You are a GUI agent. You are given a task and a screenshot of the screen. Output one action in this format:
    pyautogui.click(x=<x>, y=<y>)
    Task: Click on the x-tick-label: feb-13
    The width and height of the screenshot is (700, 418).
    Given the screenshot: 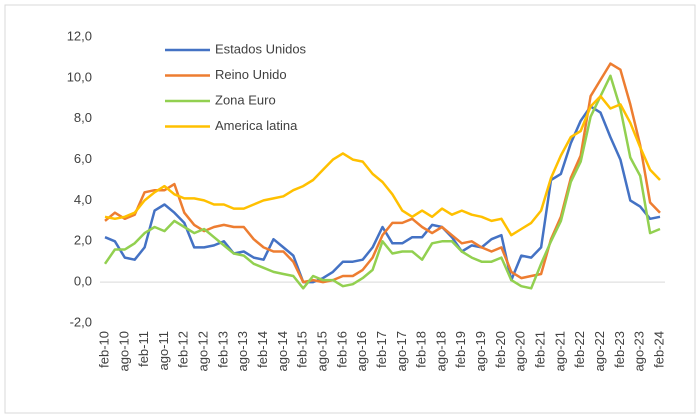 What is the action you would take?
    pyautogui.click(x=222, y=349)
    